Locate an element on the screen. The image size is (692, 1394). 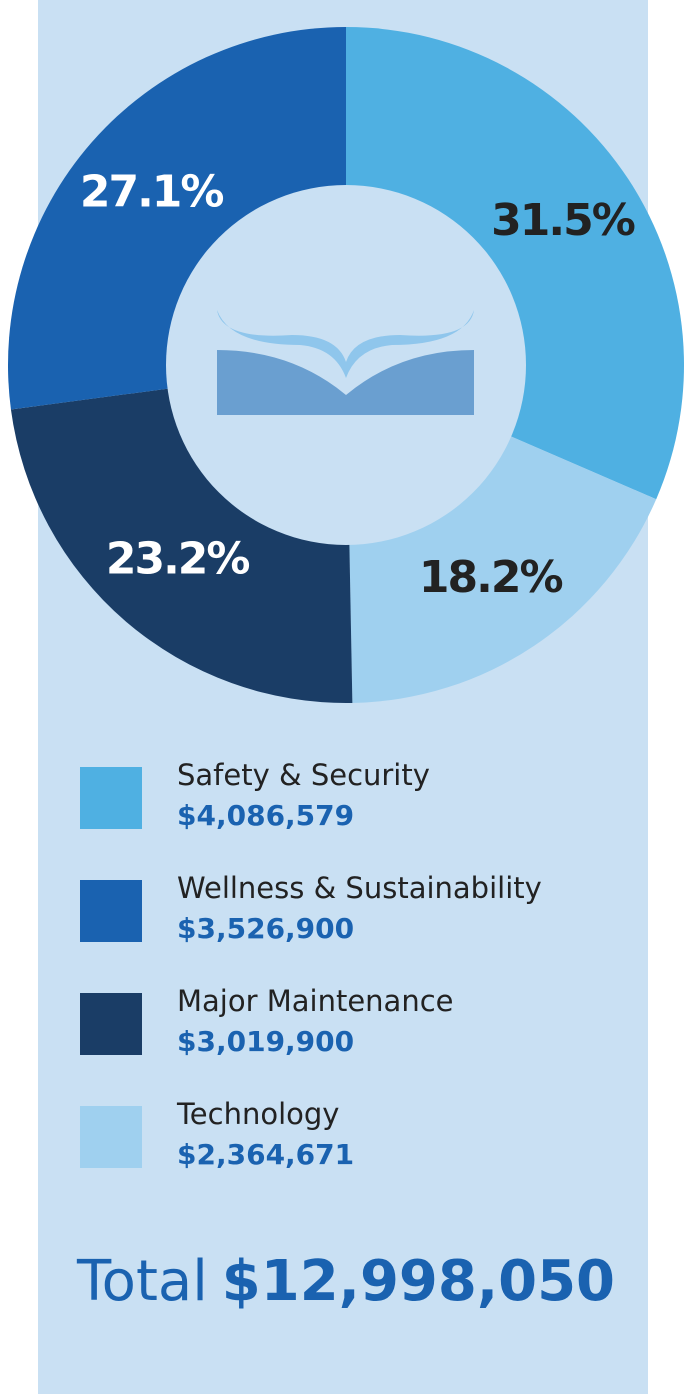
slice-label: 23.2% is located at coordinates (178, 558).